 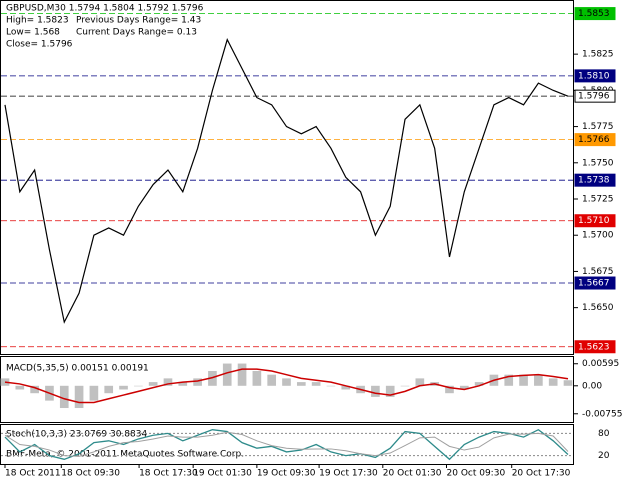 I want to click on y-tick-label: 1.5750, so click(x=598, y=163).